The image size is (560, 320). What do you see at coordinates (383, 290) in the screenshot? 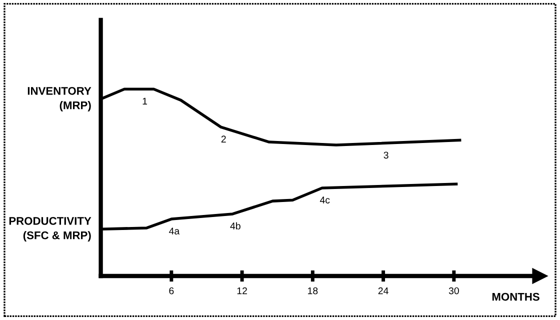
I see `x-tick-label: 24` at bounding box center [383, 290].